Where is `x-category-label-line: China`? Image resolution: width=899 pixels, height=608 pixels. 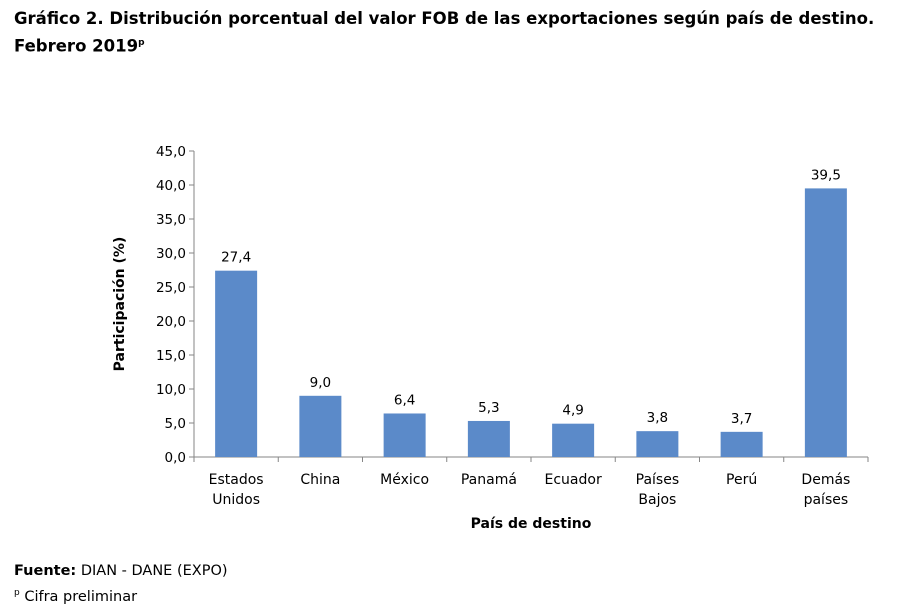 x-category-label-line: China is located at coordinates (320, 480).